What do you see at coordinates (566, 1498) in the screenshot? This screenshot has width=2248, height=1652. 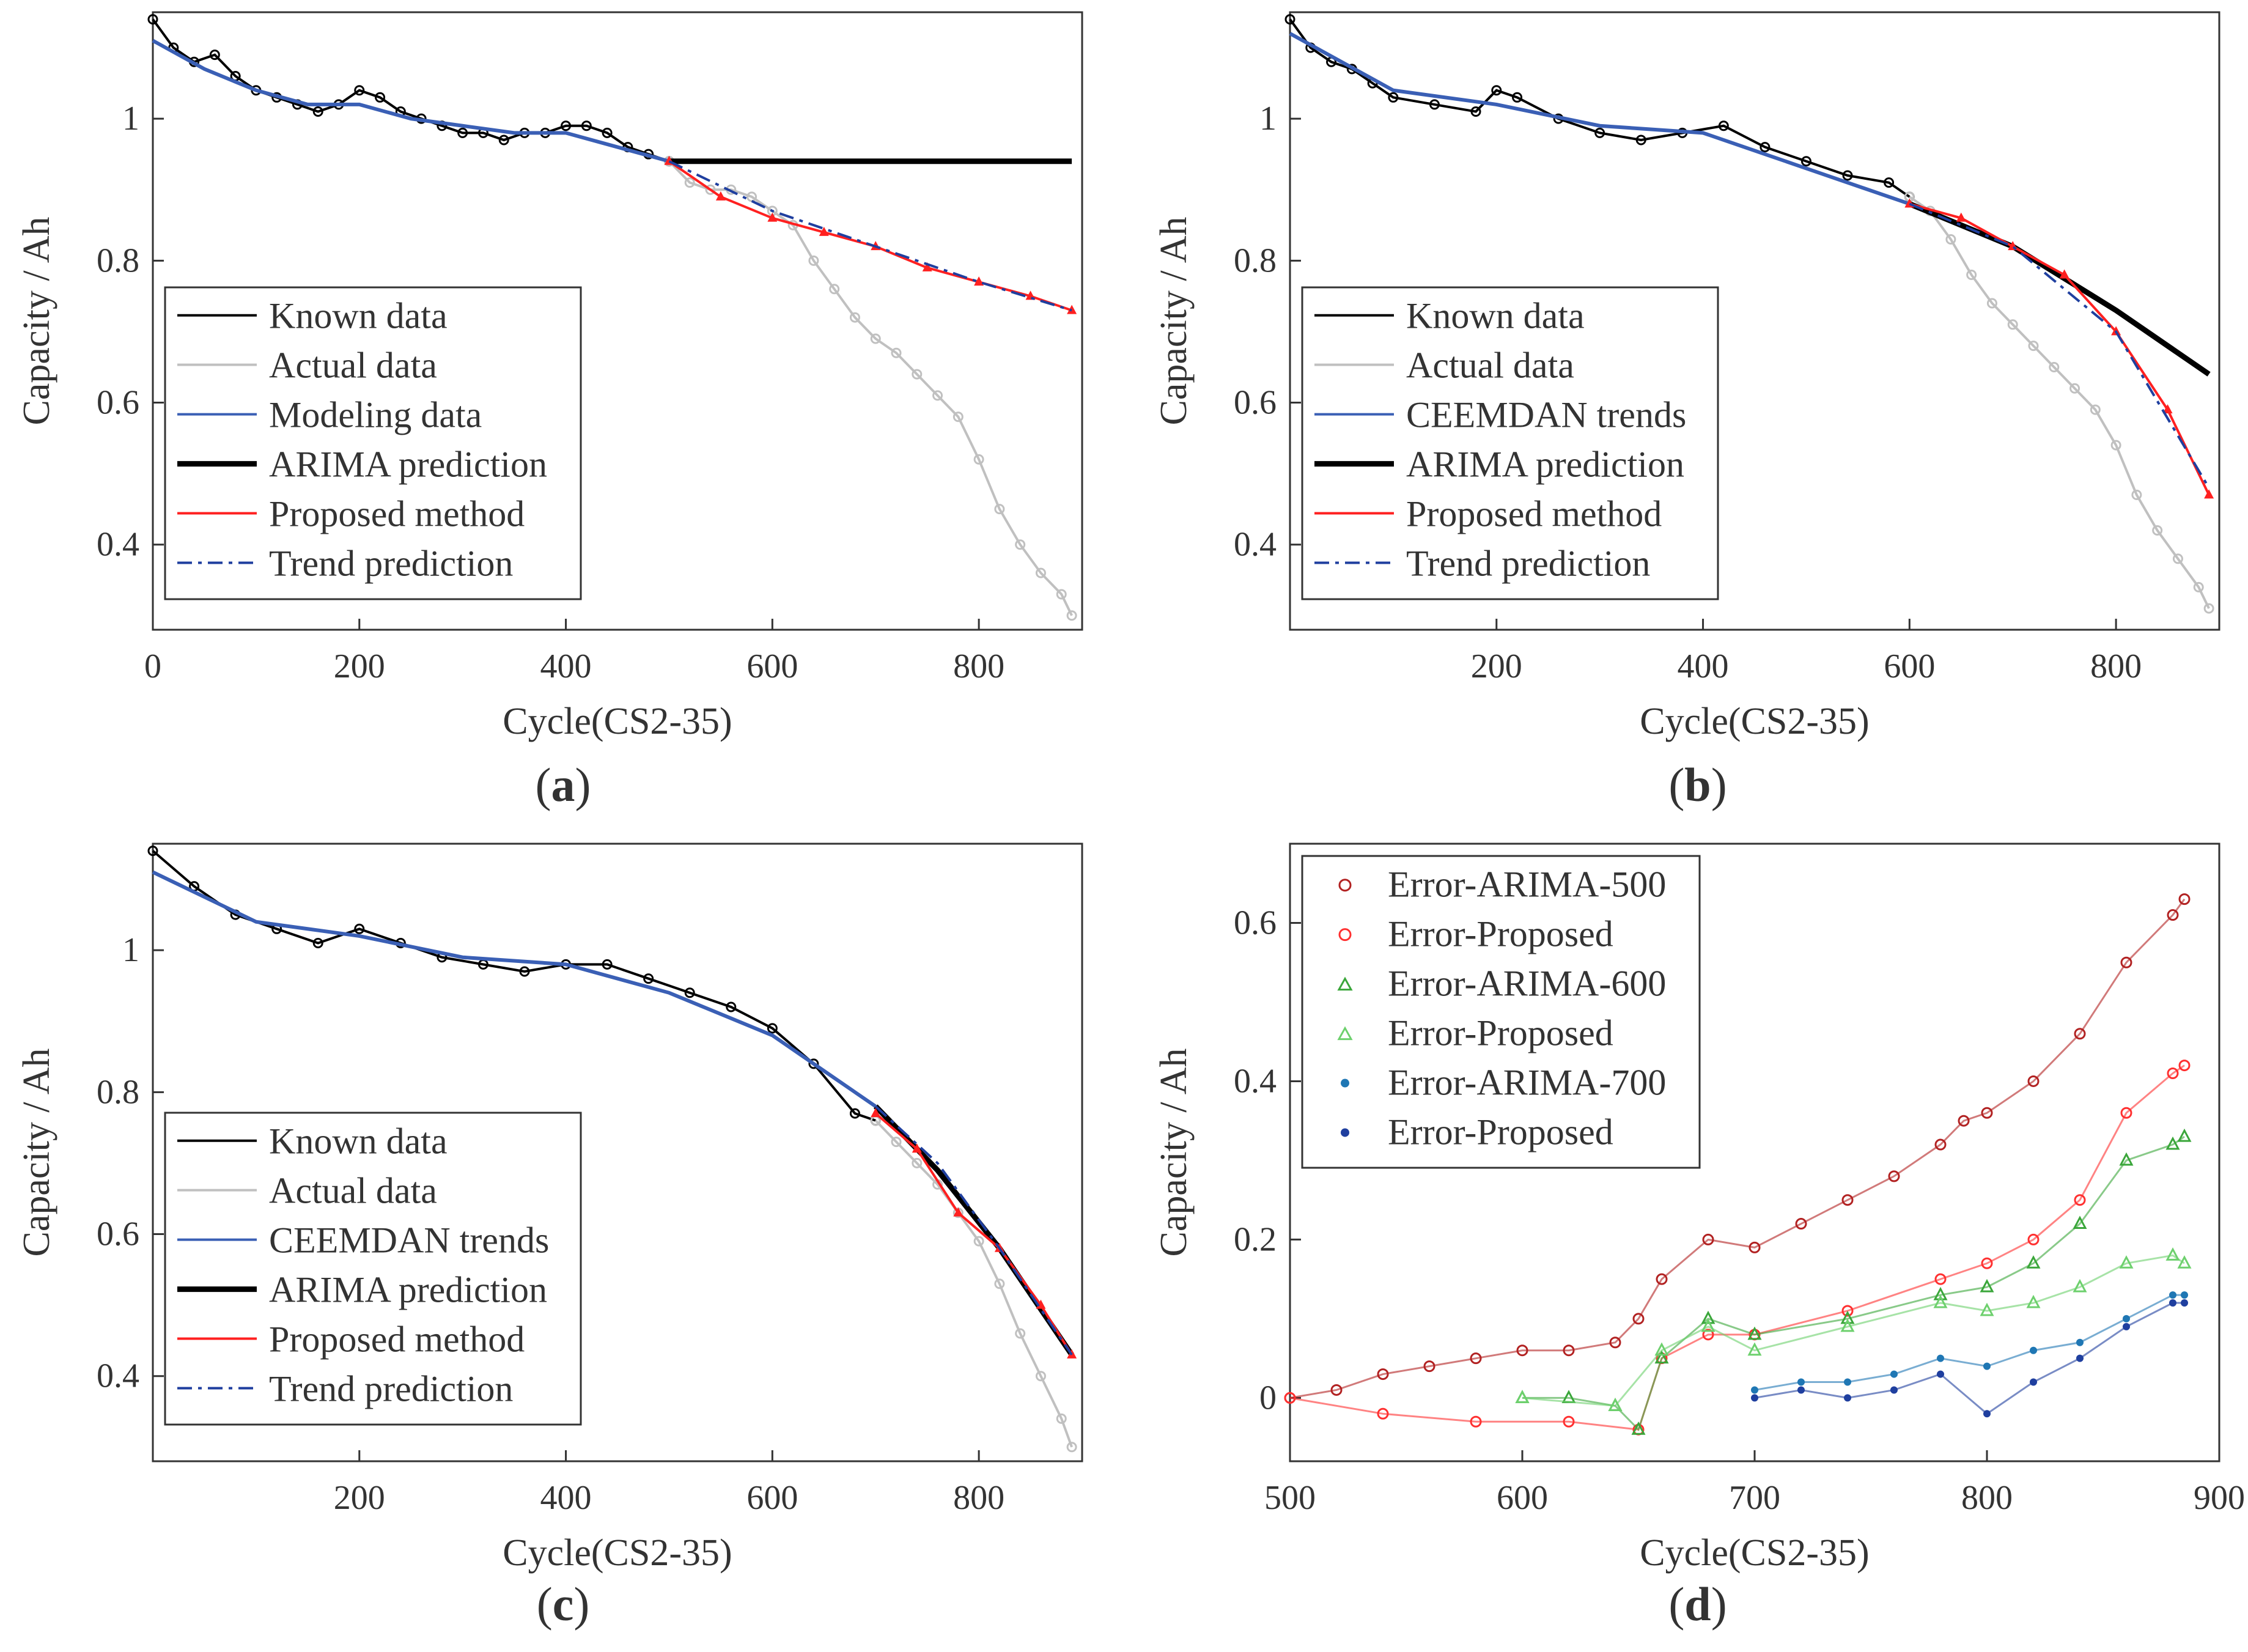 I see `x-tick-label: 400` at bounding box center [566, 1498].